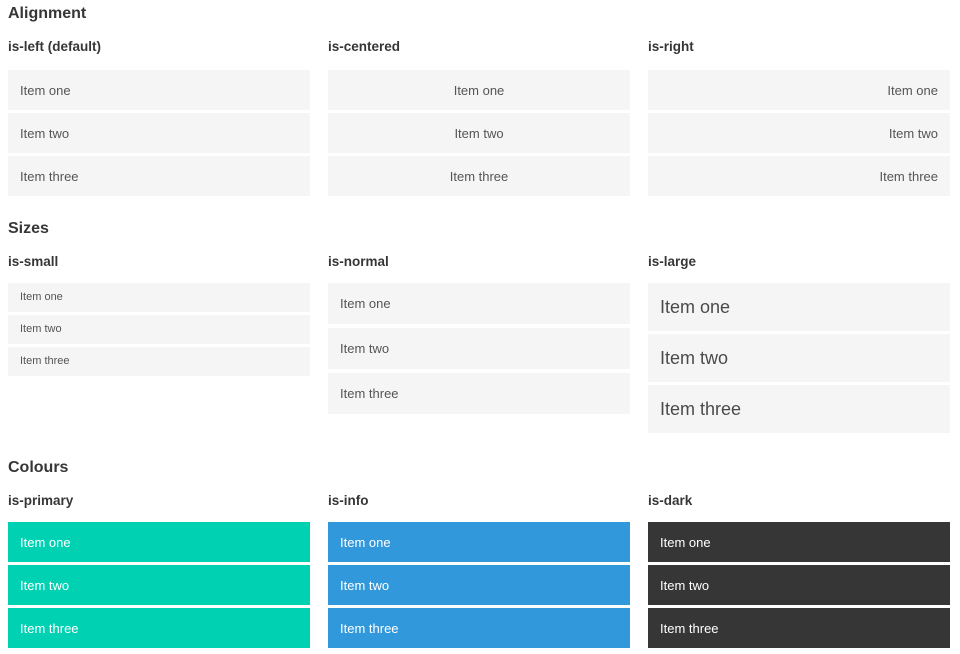 The image size is (960, 654). What do you see at coordinates (41, 500) in the screenshot?
I see `variant-label: is-primary` at bounding box center [41, 500].